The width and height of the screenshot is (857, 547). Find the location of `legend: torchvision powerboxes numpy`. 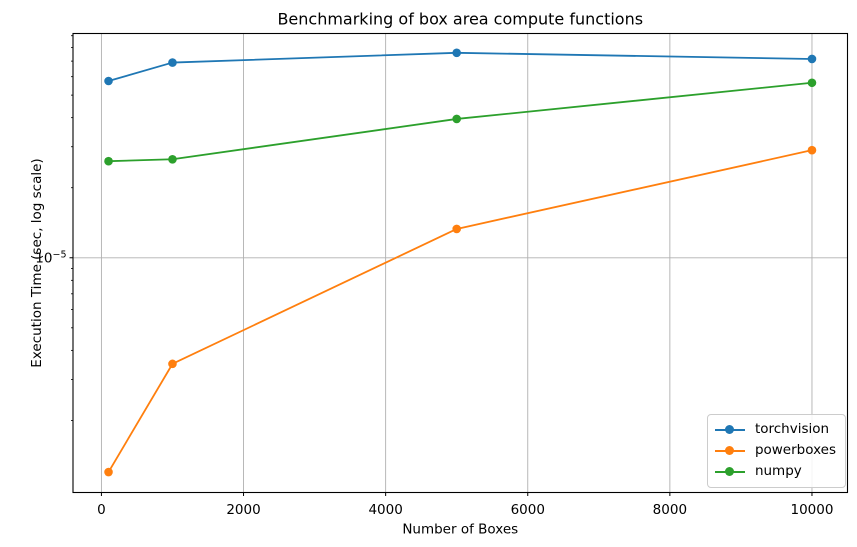

legend: torchvision powerboxes numpy is located at coordinates (776, 451).